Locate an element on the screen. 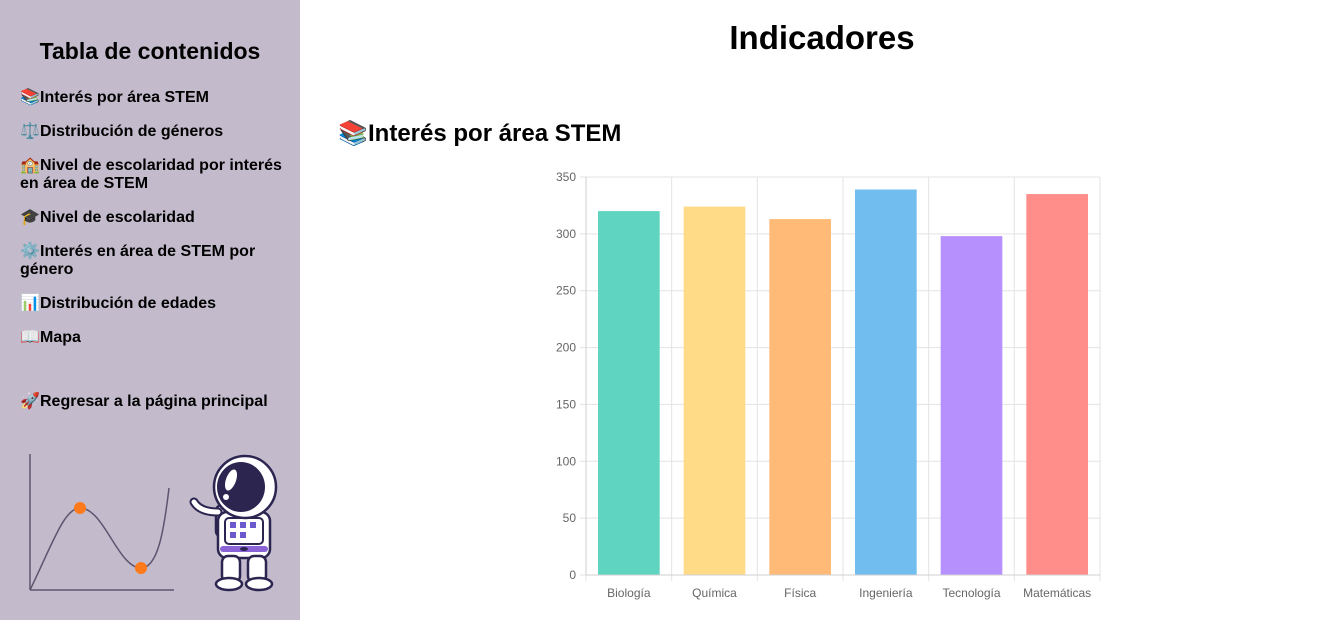 The height and width of the screenshot is (620, 1344). toc-item-distribucion-generos: ⚖️Distribución de géneros is located at coordinates (155, 132).